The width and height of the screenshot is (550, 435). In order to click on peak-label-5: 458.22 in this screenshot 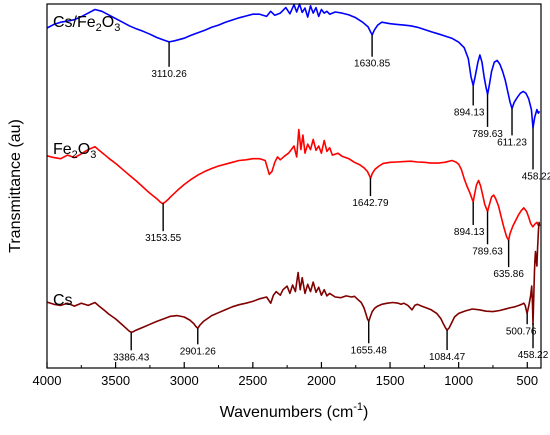, I will do `click(536, 176)`.